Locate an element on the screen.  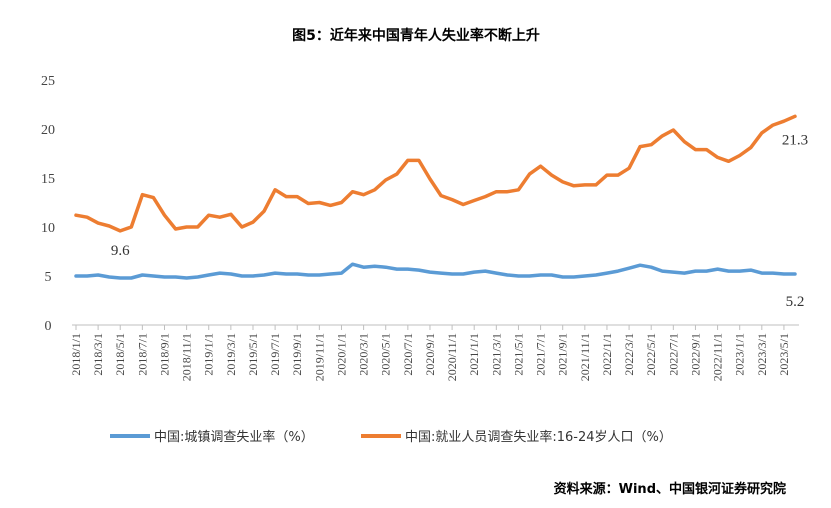
x-tick-label: 2019/5/1 is located at coordinates (253, 354).